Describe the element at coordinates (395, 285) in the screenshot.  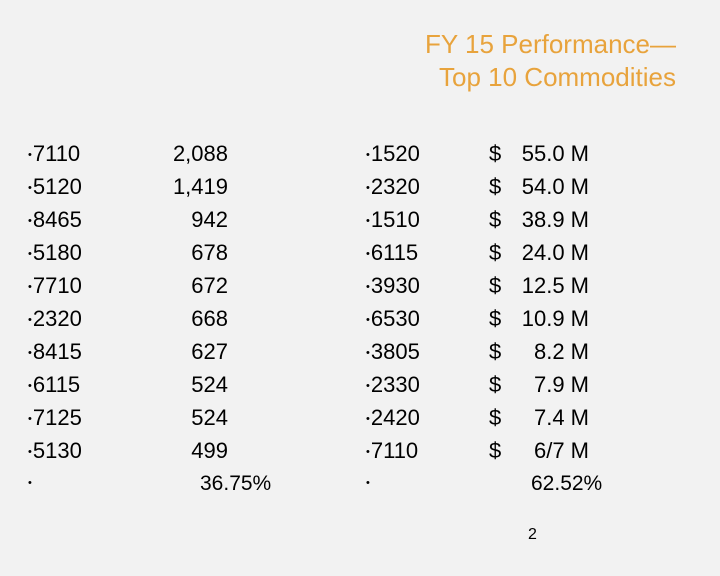
I see `commodity-code-value: 3930` at that location.